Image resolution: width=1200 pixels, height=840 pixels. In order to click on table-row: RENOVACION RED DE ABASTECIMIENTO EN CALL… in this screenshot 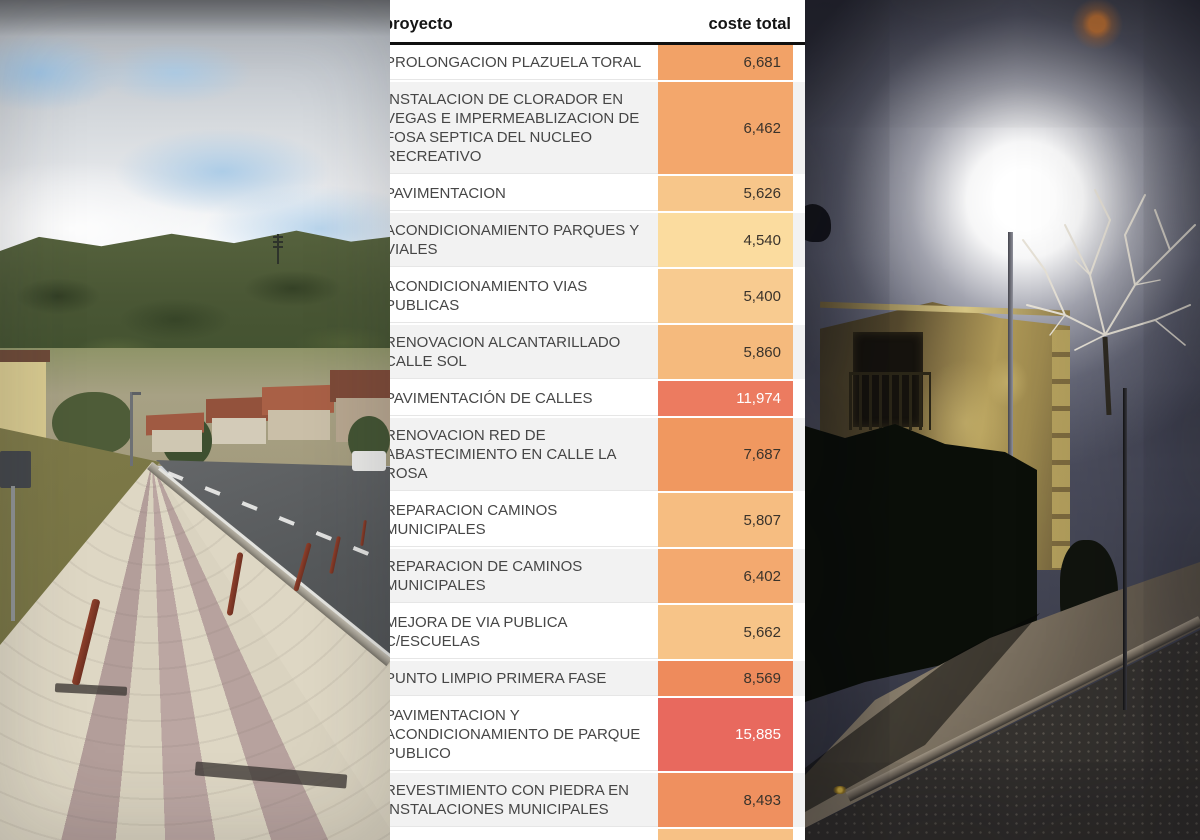, I will do `click(597, 455)`.